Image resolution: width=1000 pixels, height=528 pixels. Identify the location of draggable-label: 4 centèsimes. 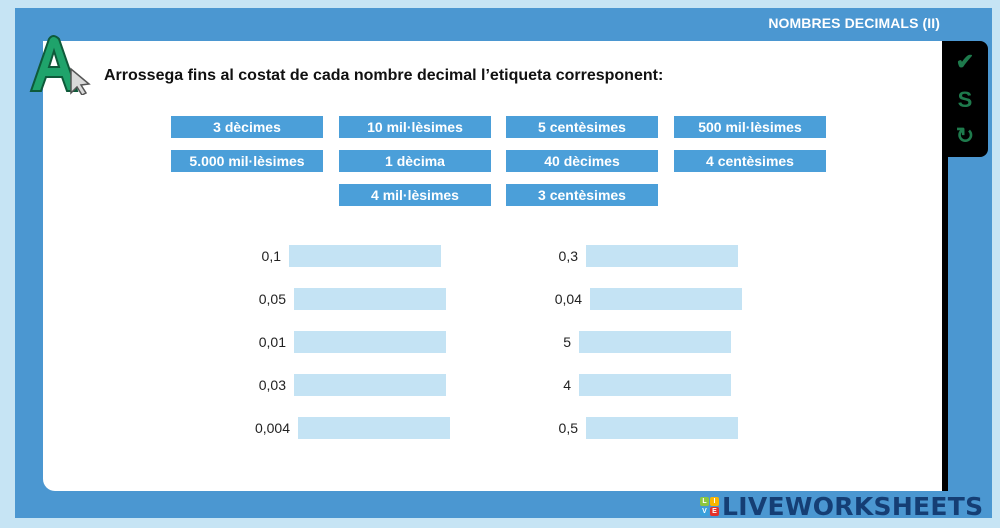
(750, 161).